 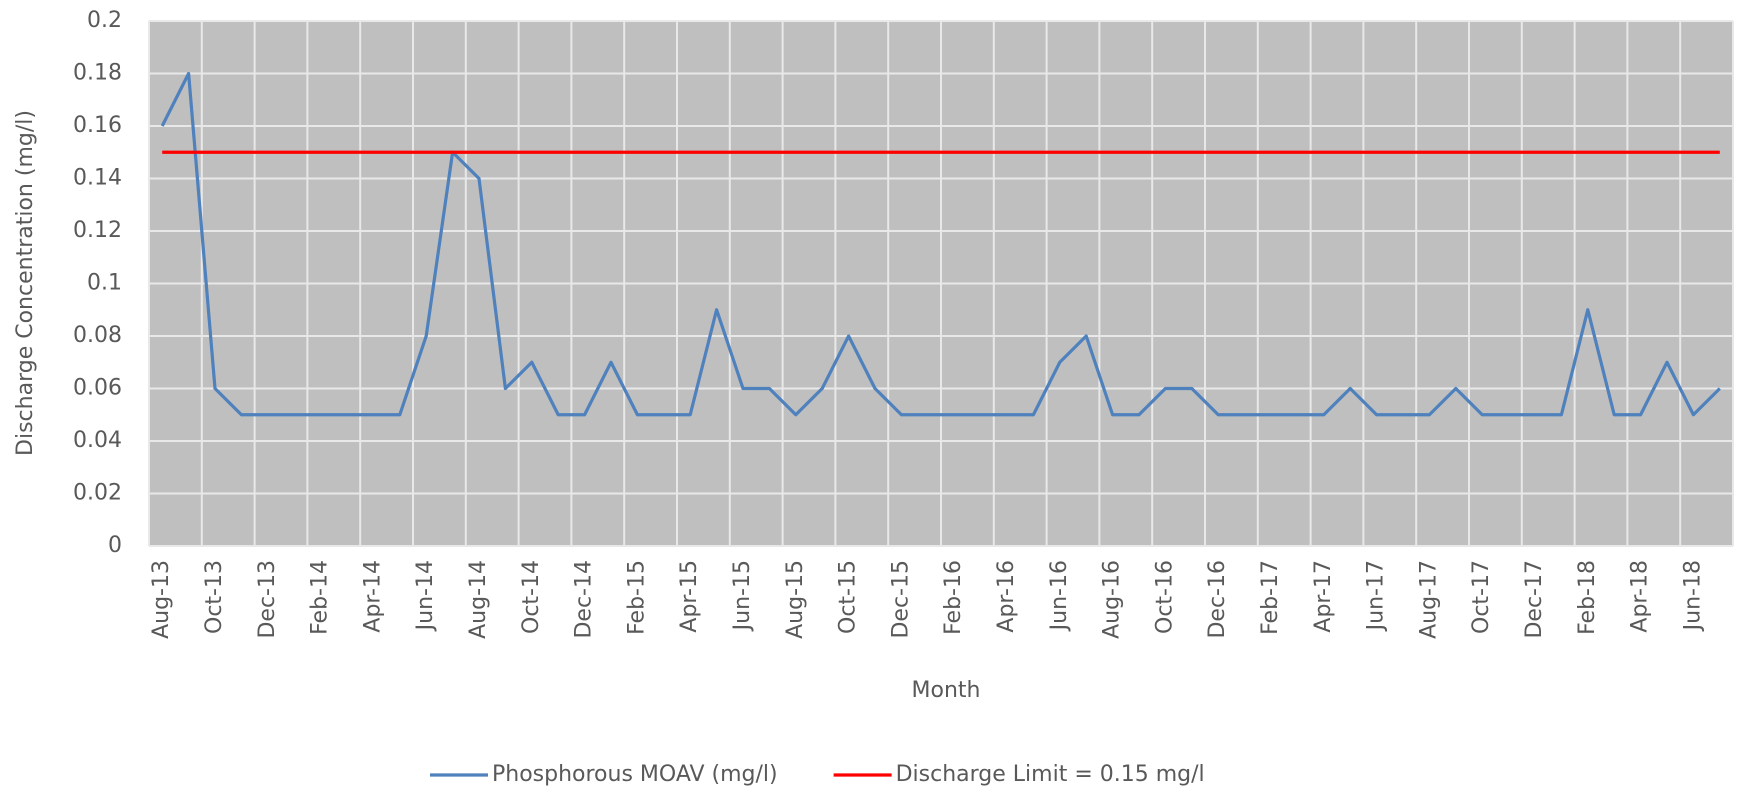 What do you see at coordinates (104, 283) in the screenshot?
I see `y-tick-label: 0.1` at bounding box center [104, 283].